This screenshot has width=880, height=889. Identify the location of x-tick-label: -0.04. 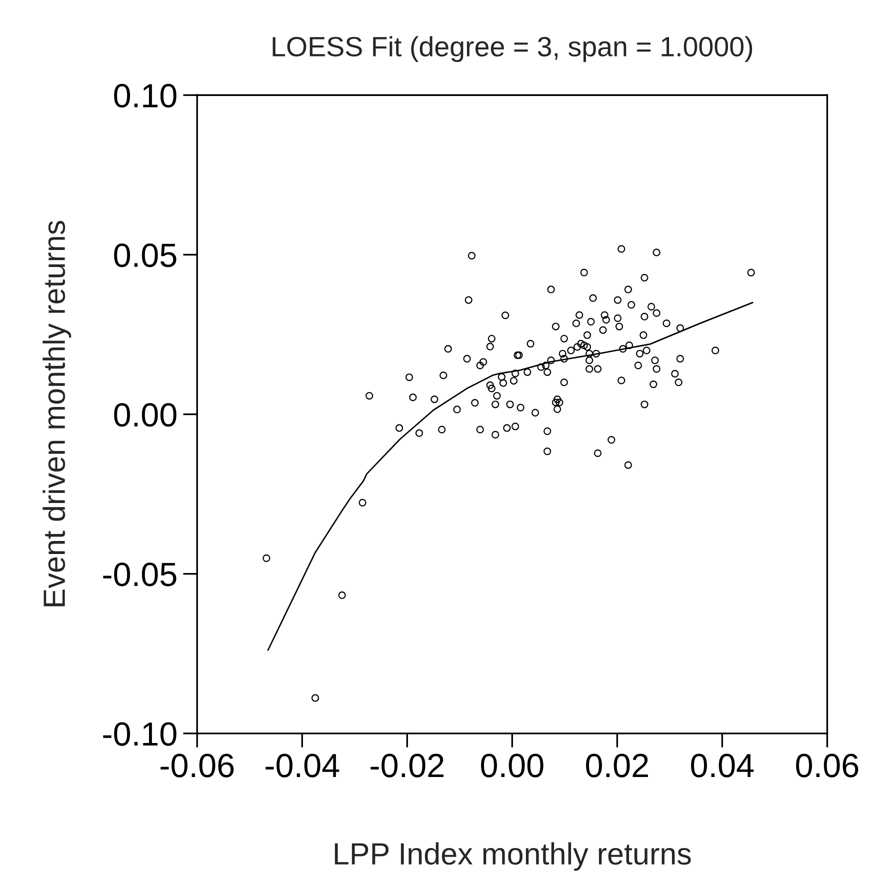
(303, 766).